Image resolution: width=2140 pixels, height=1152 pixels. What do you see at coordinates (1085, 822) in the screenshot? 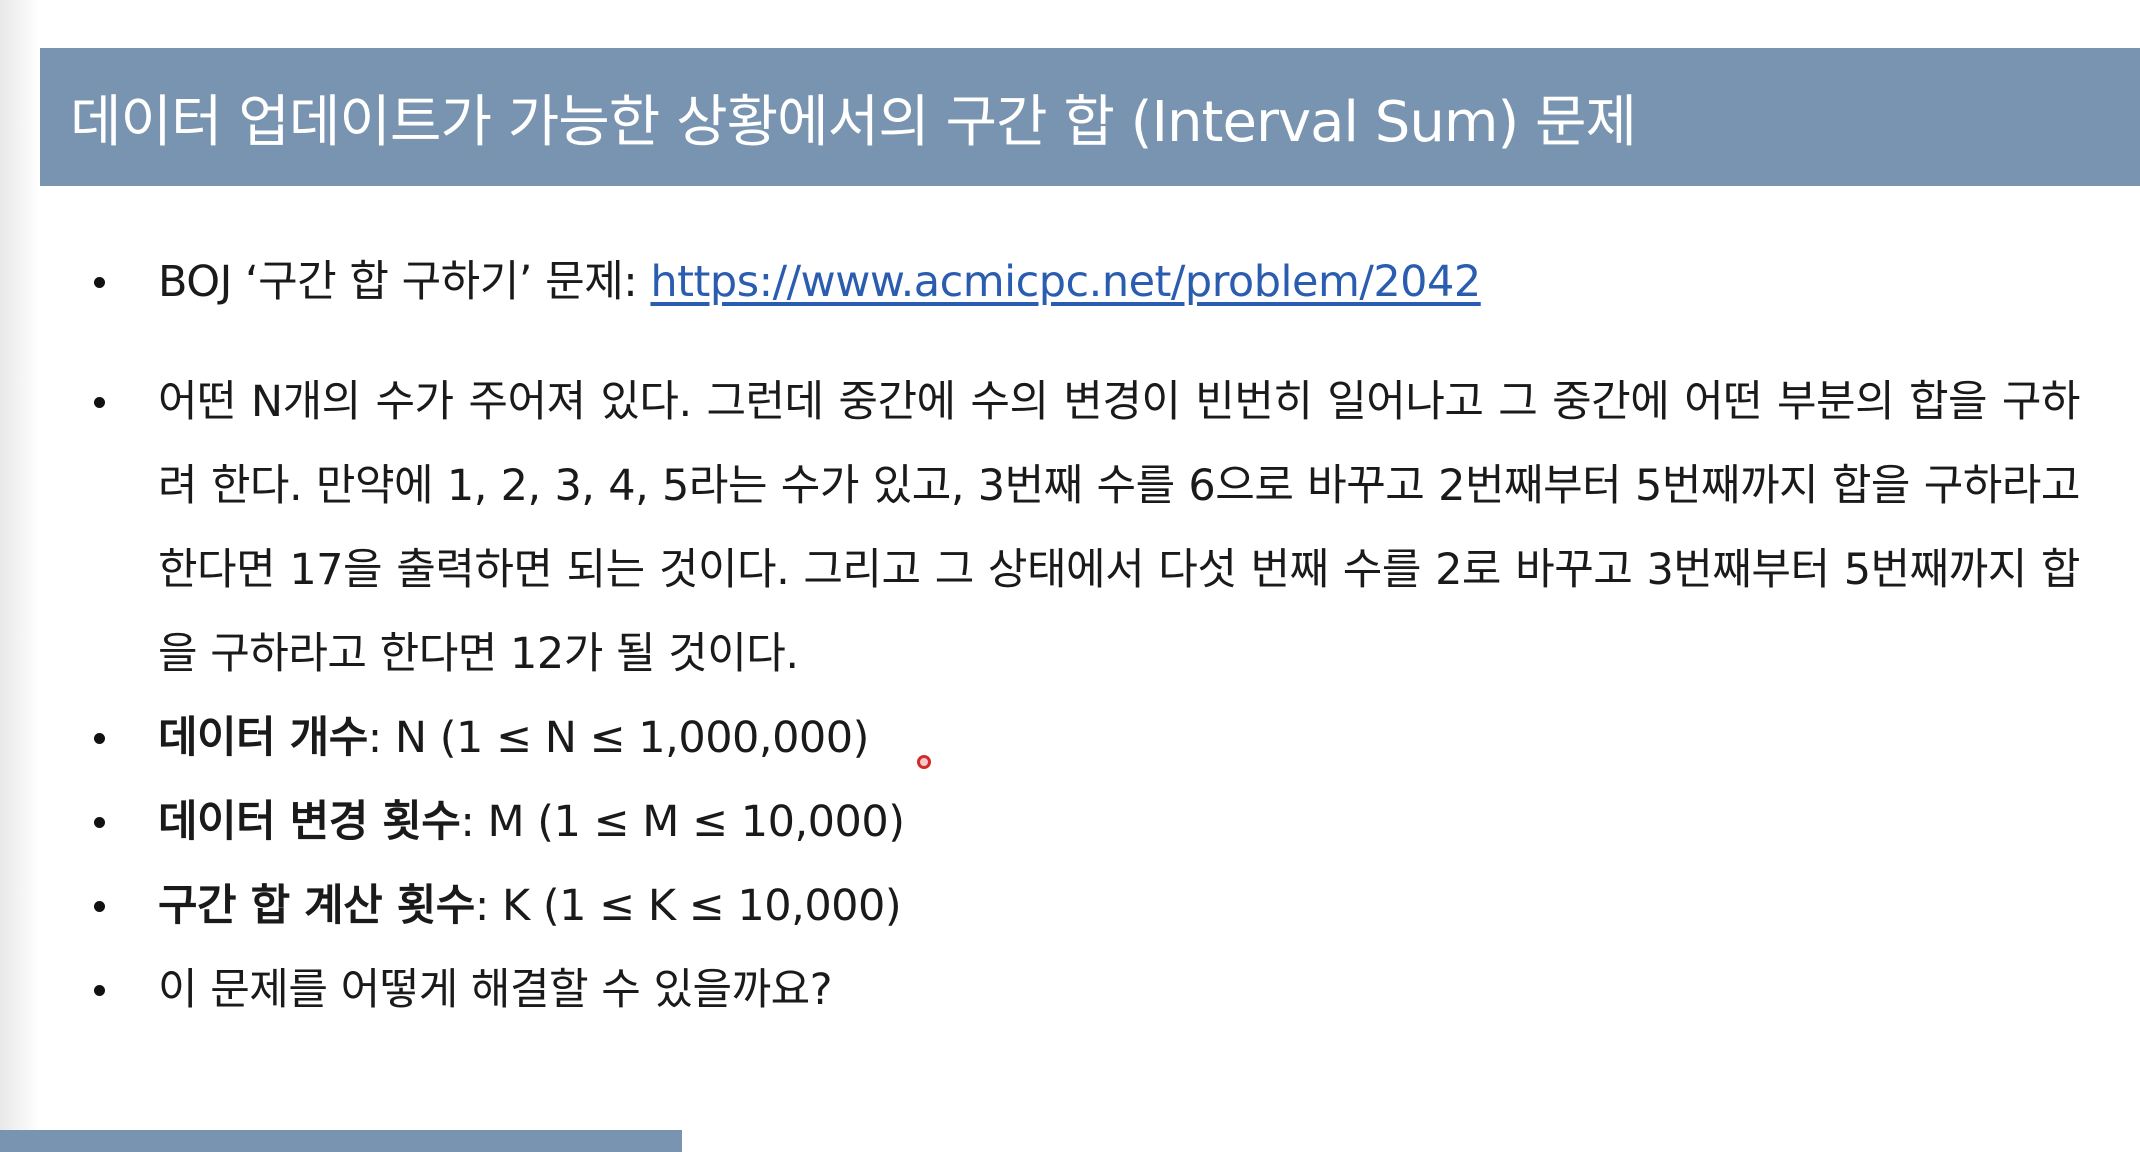
I see `bullet-update-count: 데이터 변경 횟수: M (1 ≤ M ≤ 10,000)` at bounding box center [1085, 822].